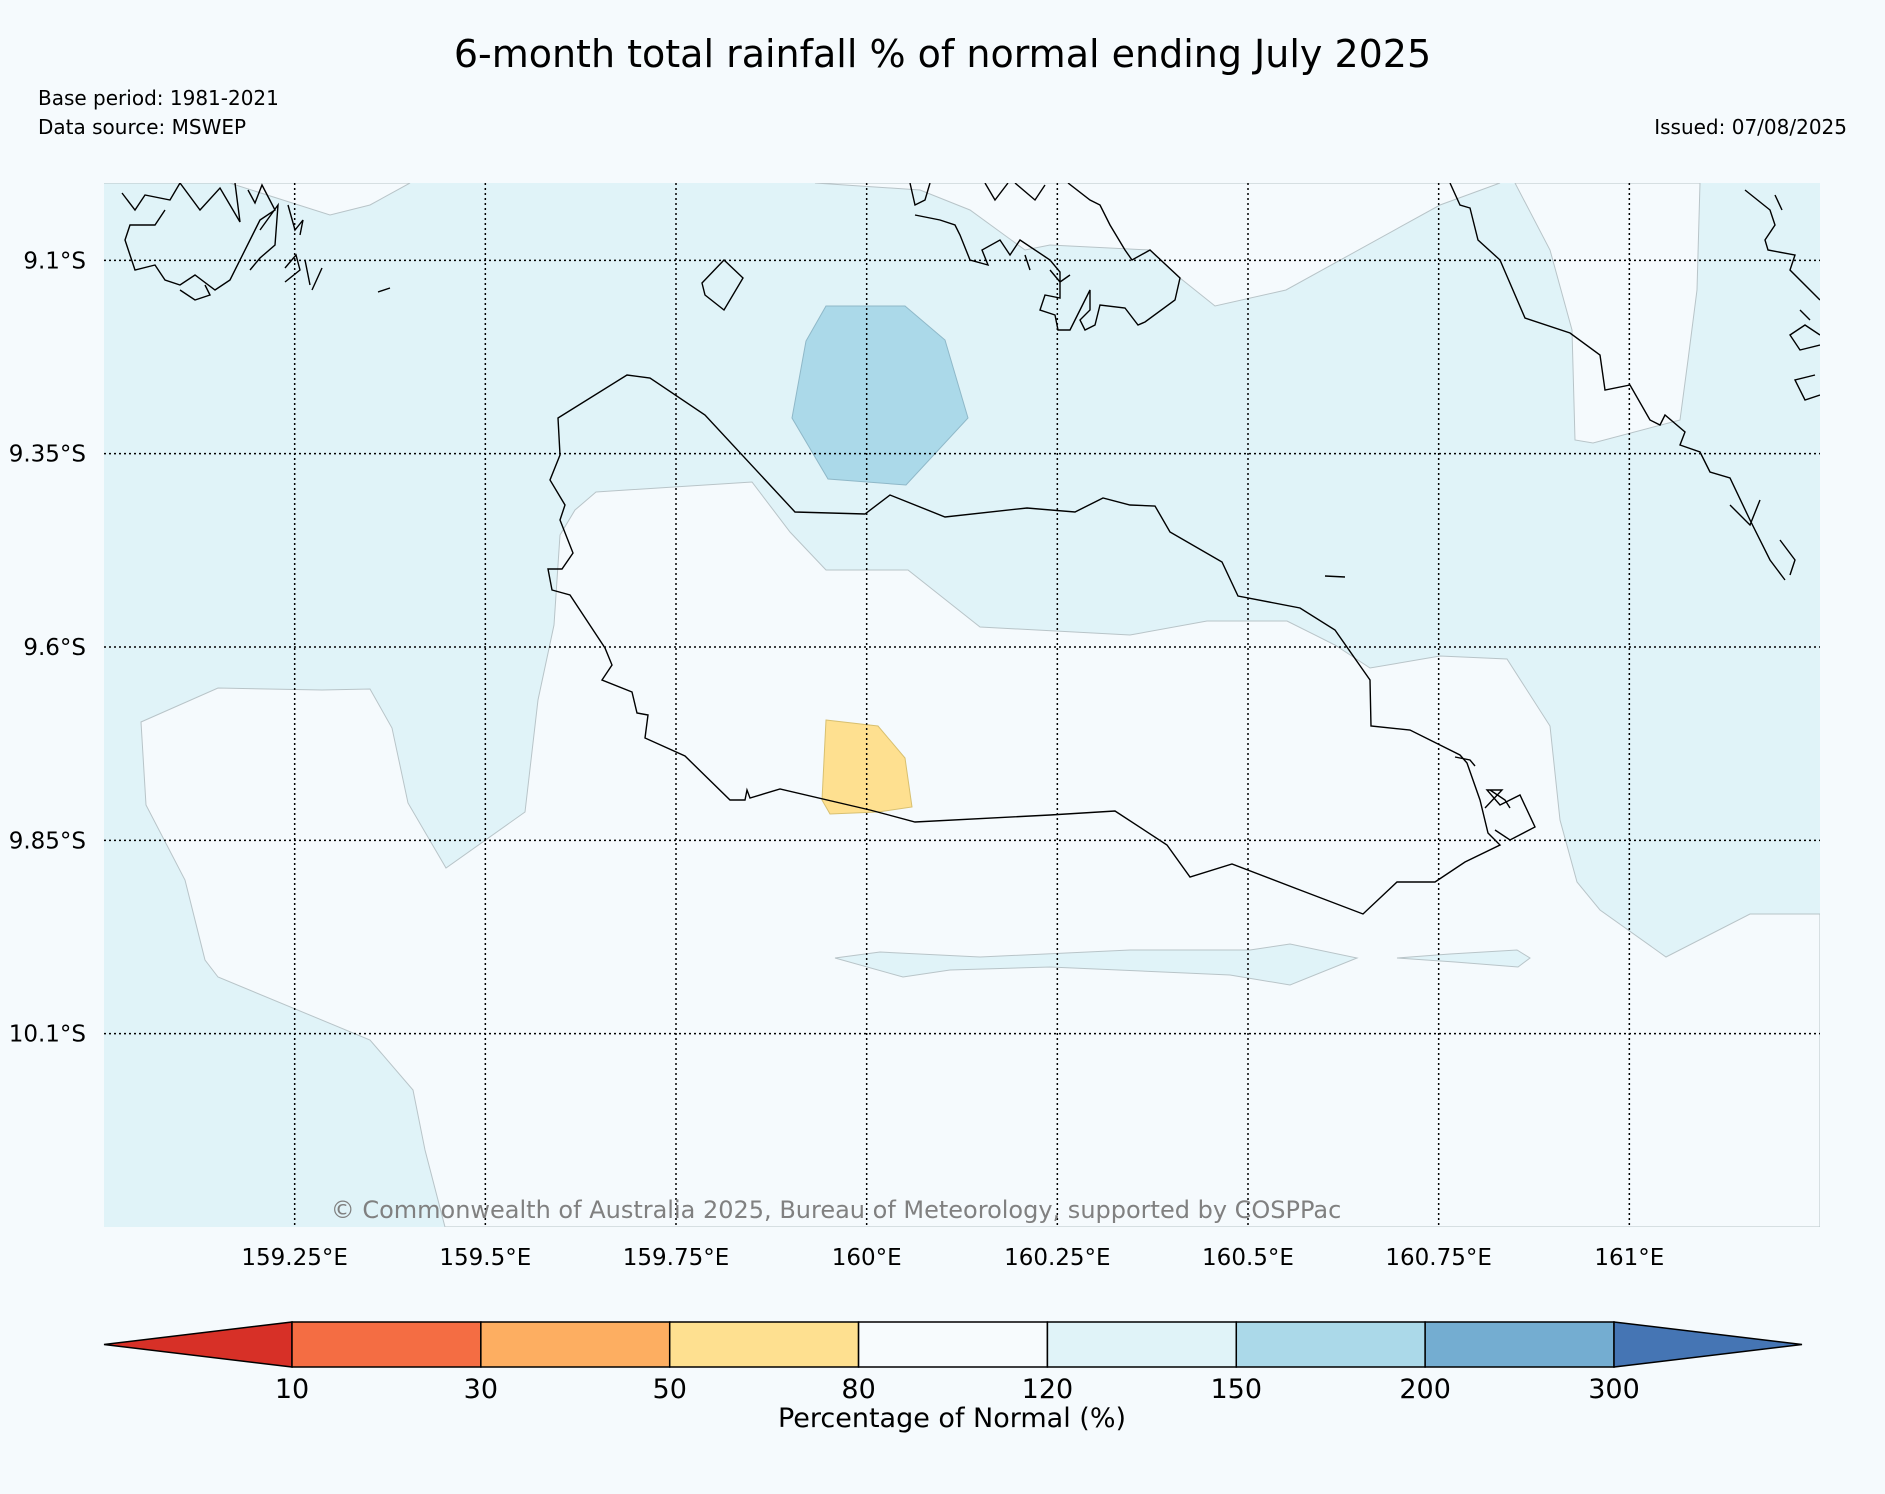 Image resolution: width=1885 pixels, height=1494 pixels. What do you see at coordinates (1057, 1258) in the screenshot?
I see `lon-tick-label: 160.25°E` at bounding box center [1057, 1258].